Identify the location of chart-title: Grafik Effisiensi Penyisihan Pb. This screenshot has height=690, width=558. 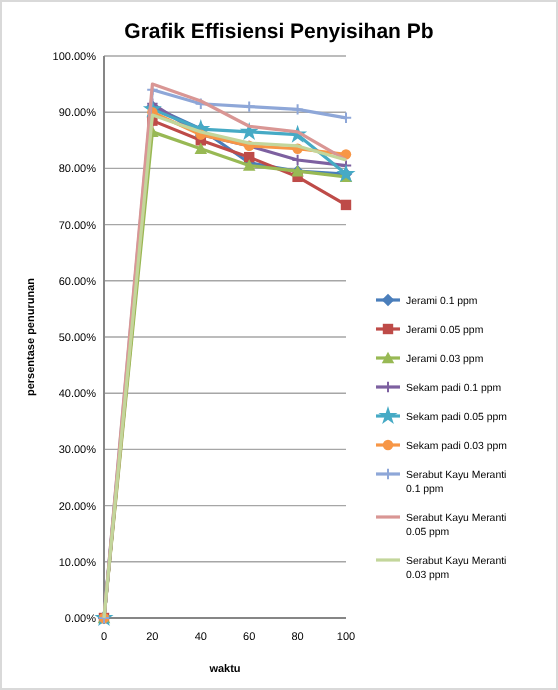
(279, 32).